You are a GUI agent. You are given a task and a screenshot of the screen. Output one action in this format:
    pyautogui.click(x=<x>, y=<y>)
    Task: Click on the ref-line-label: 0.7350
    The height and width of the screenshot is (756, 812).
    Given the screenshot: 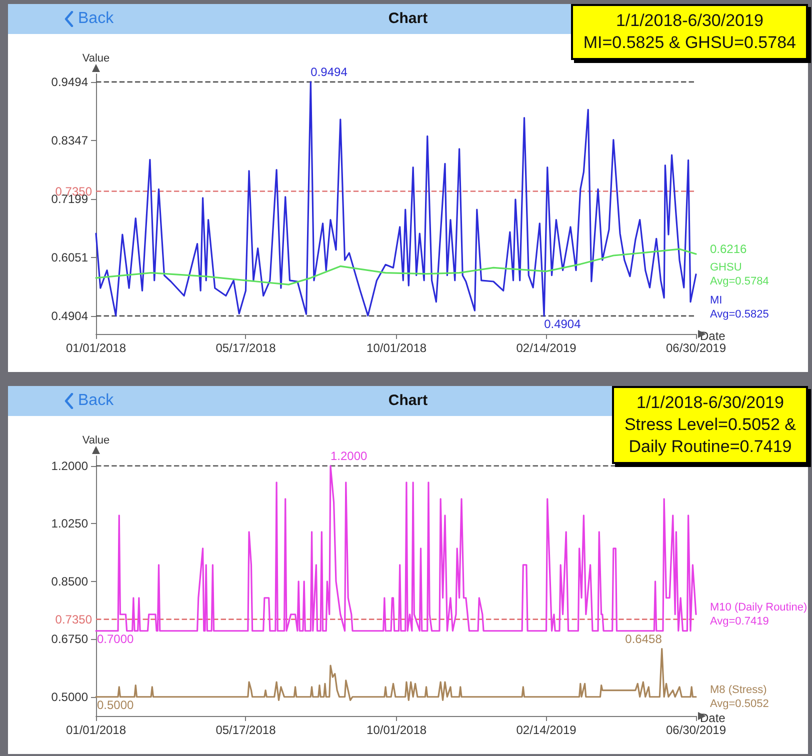 What is the action you would take?
    pyautogui.click(x=73, y=619)
    